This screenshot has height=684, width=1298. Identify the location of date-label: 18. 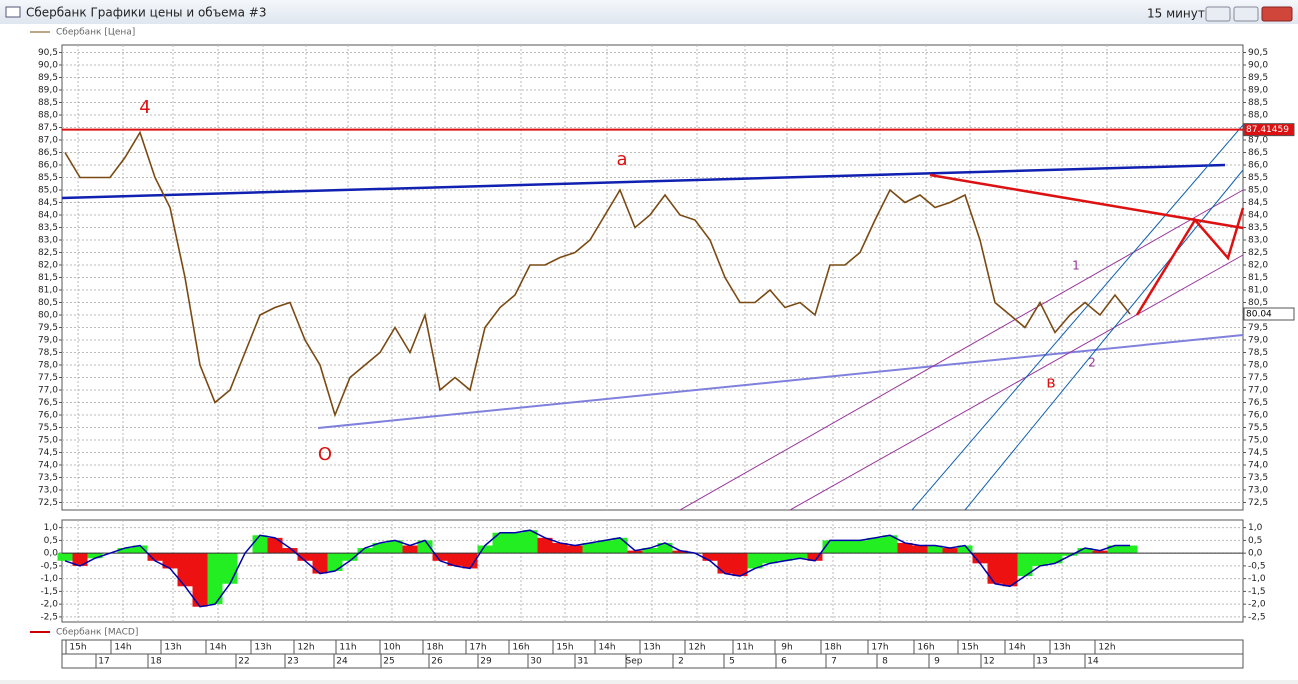
(156, 662).